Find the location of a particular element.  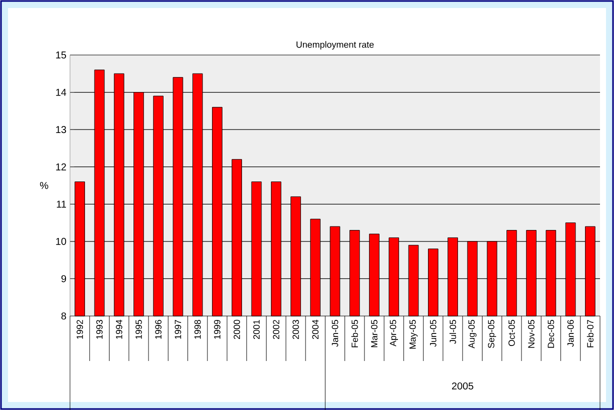

y-axis-title: % is located at coordinates (44, 185).